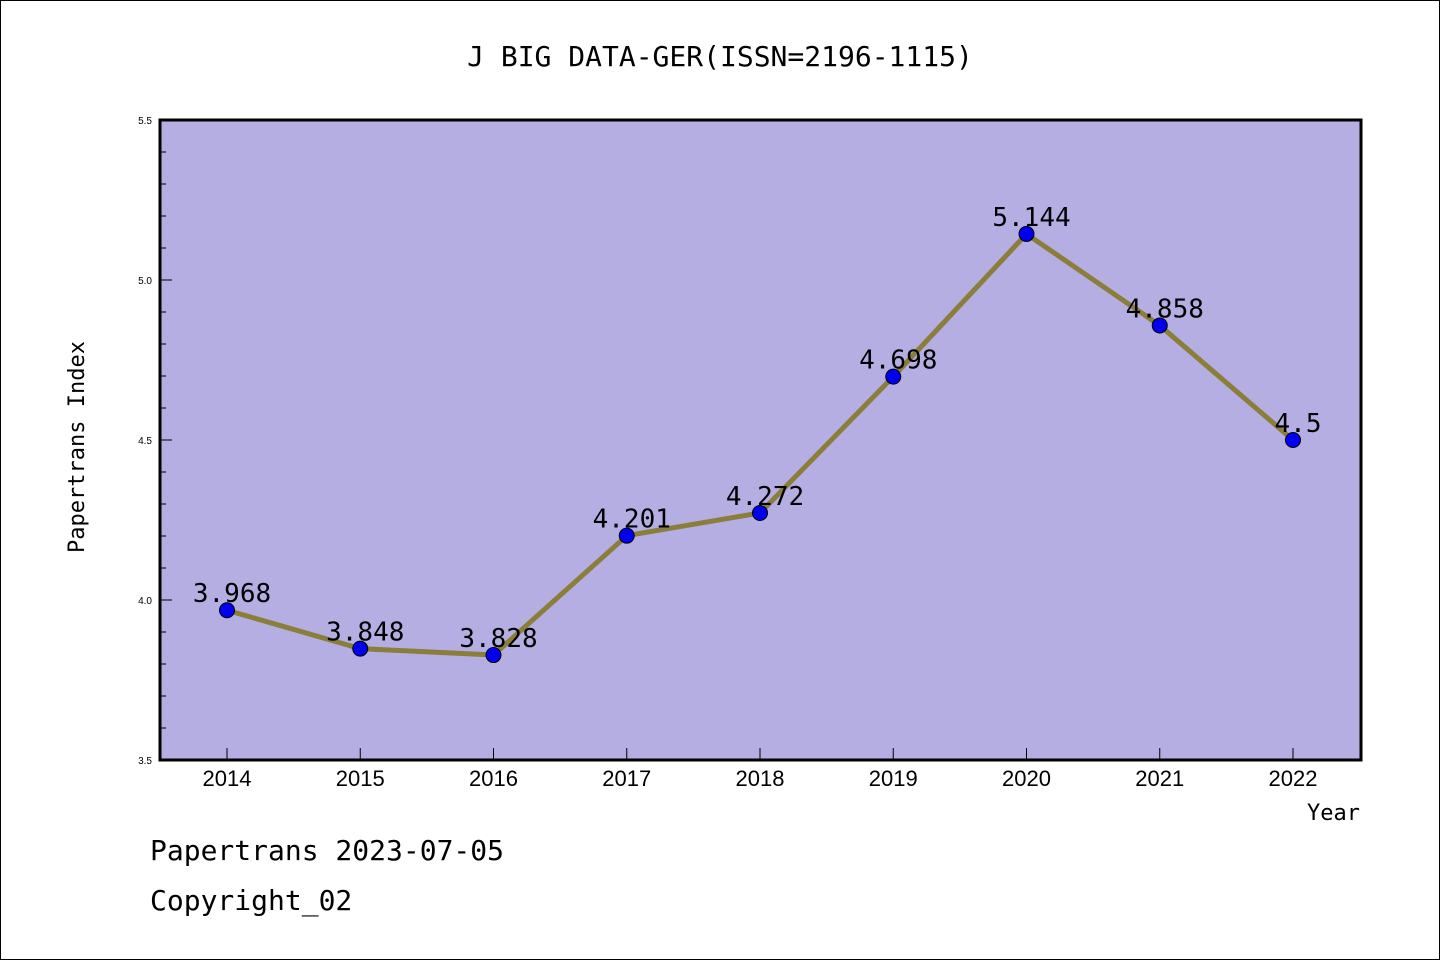 The image size is (1440, 960). I want to click on x-tick-label: 2016, so click(493, 778).